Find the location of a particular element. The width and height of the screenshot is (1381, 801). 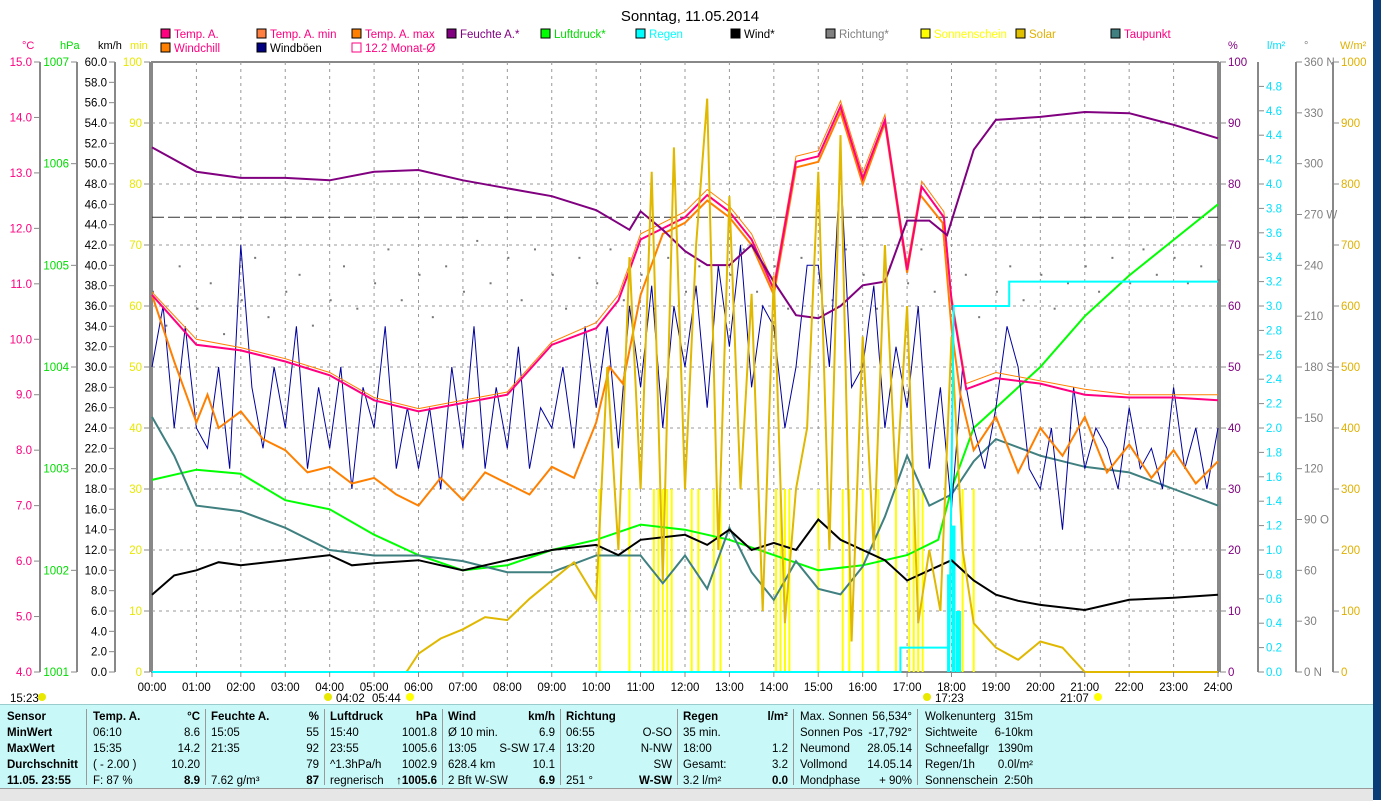

axis-tick-label: 20 is located at coordinates (1234, 551).